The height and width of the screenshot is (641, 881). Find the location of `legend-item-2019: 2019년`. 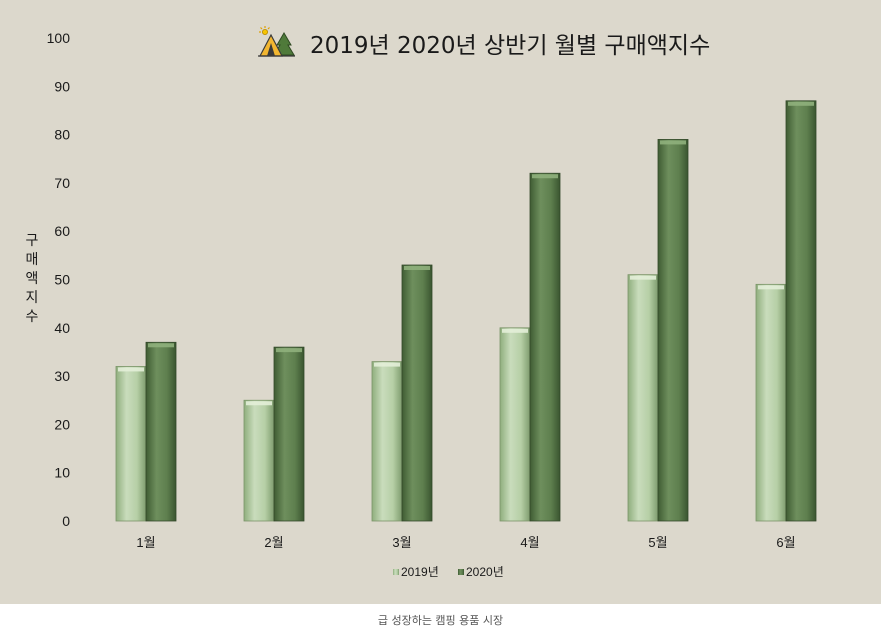

legend-item-2019: 2019년 is located at coordinates (416, 572).